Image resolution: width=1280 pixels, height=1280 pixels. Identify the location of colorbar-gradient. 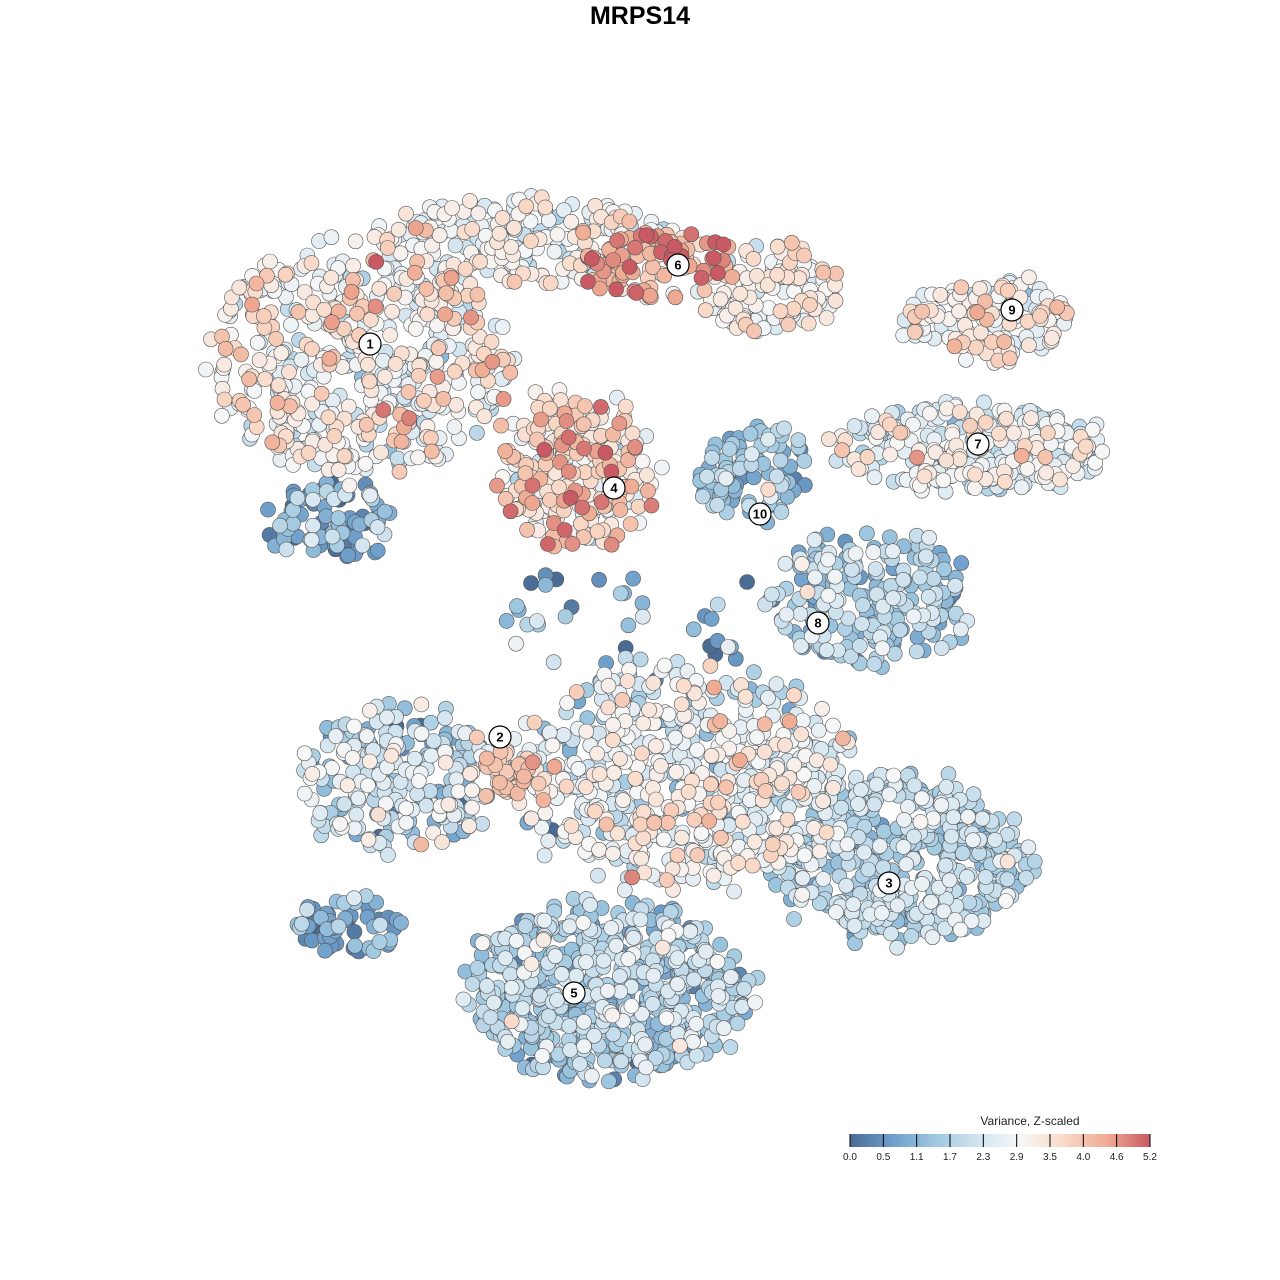
(1000, 1140).